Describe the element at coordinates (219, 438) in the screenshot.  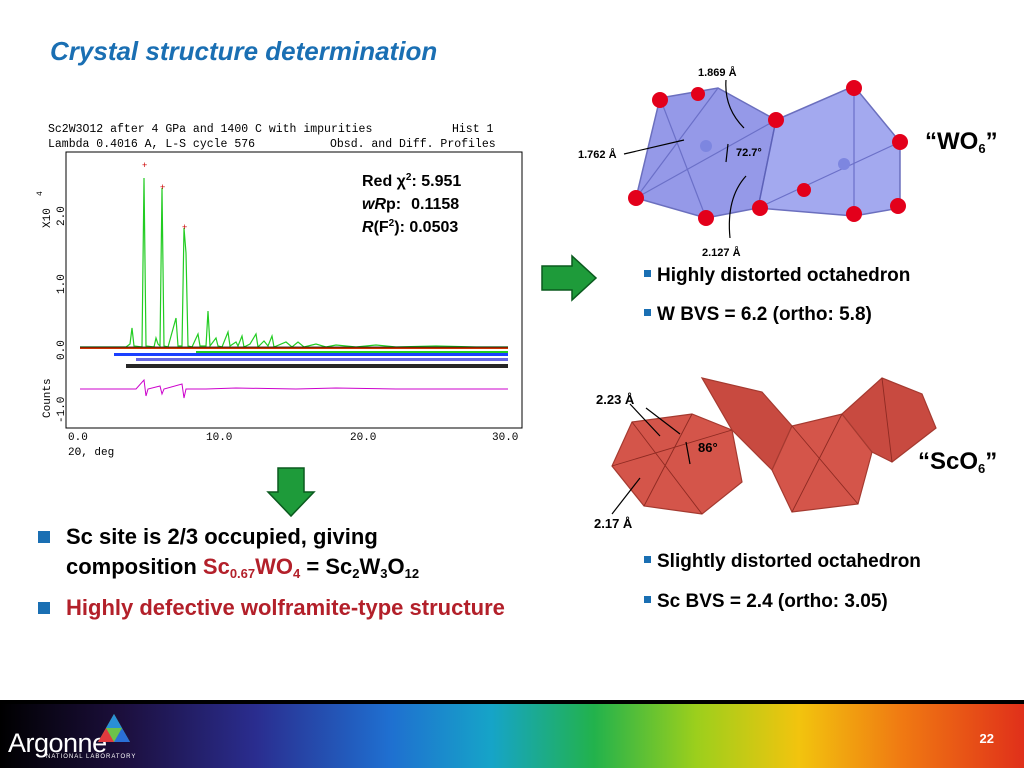
I see `x-tick-label: 10.0` at that location.